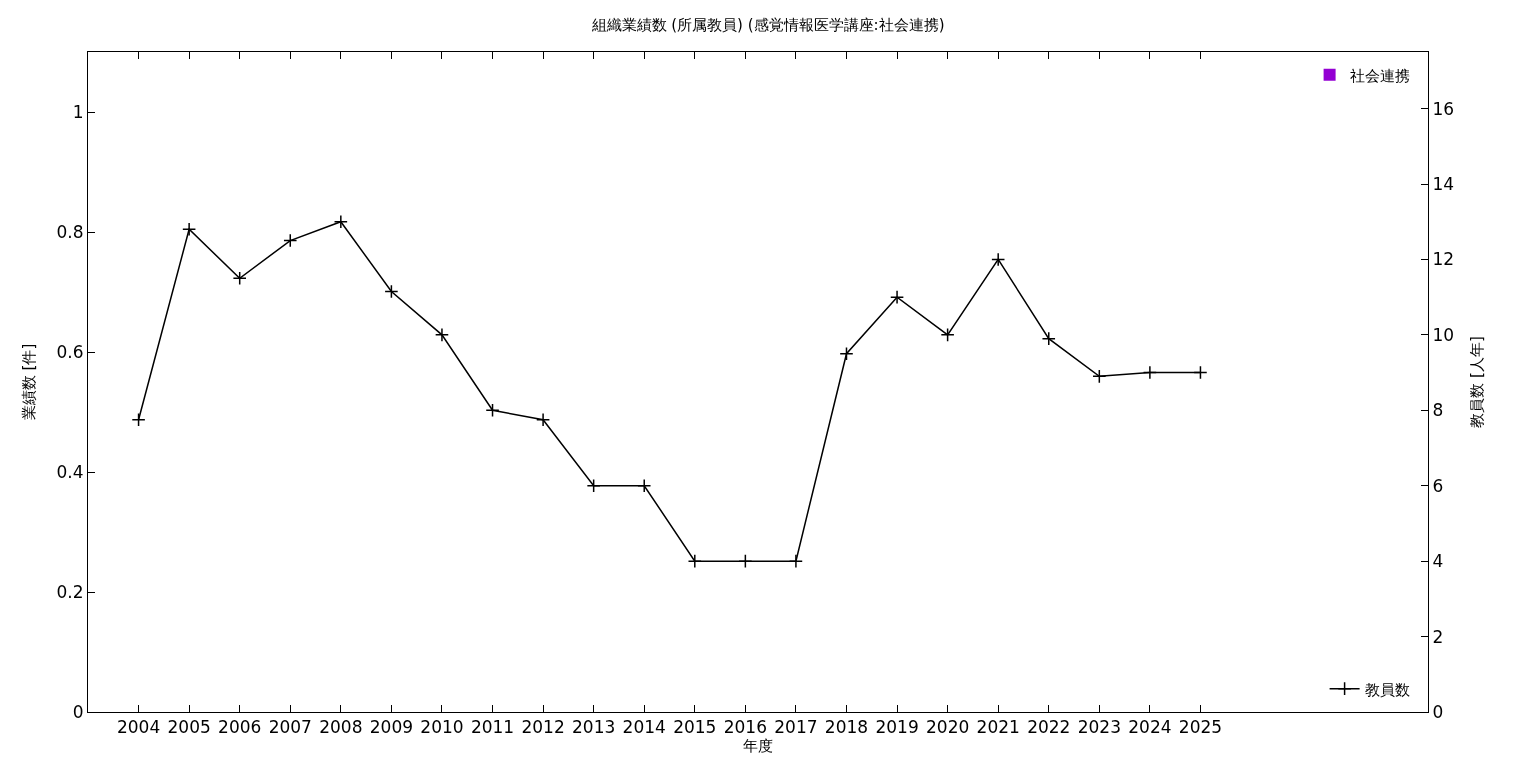 The image size is (1536, 768). I want to click on y2-axis-title: 教員数 [人年], so click(1477, 382).